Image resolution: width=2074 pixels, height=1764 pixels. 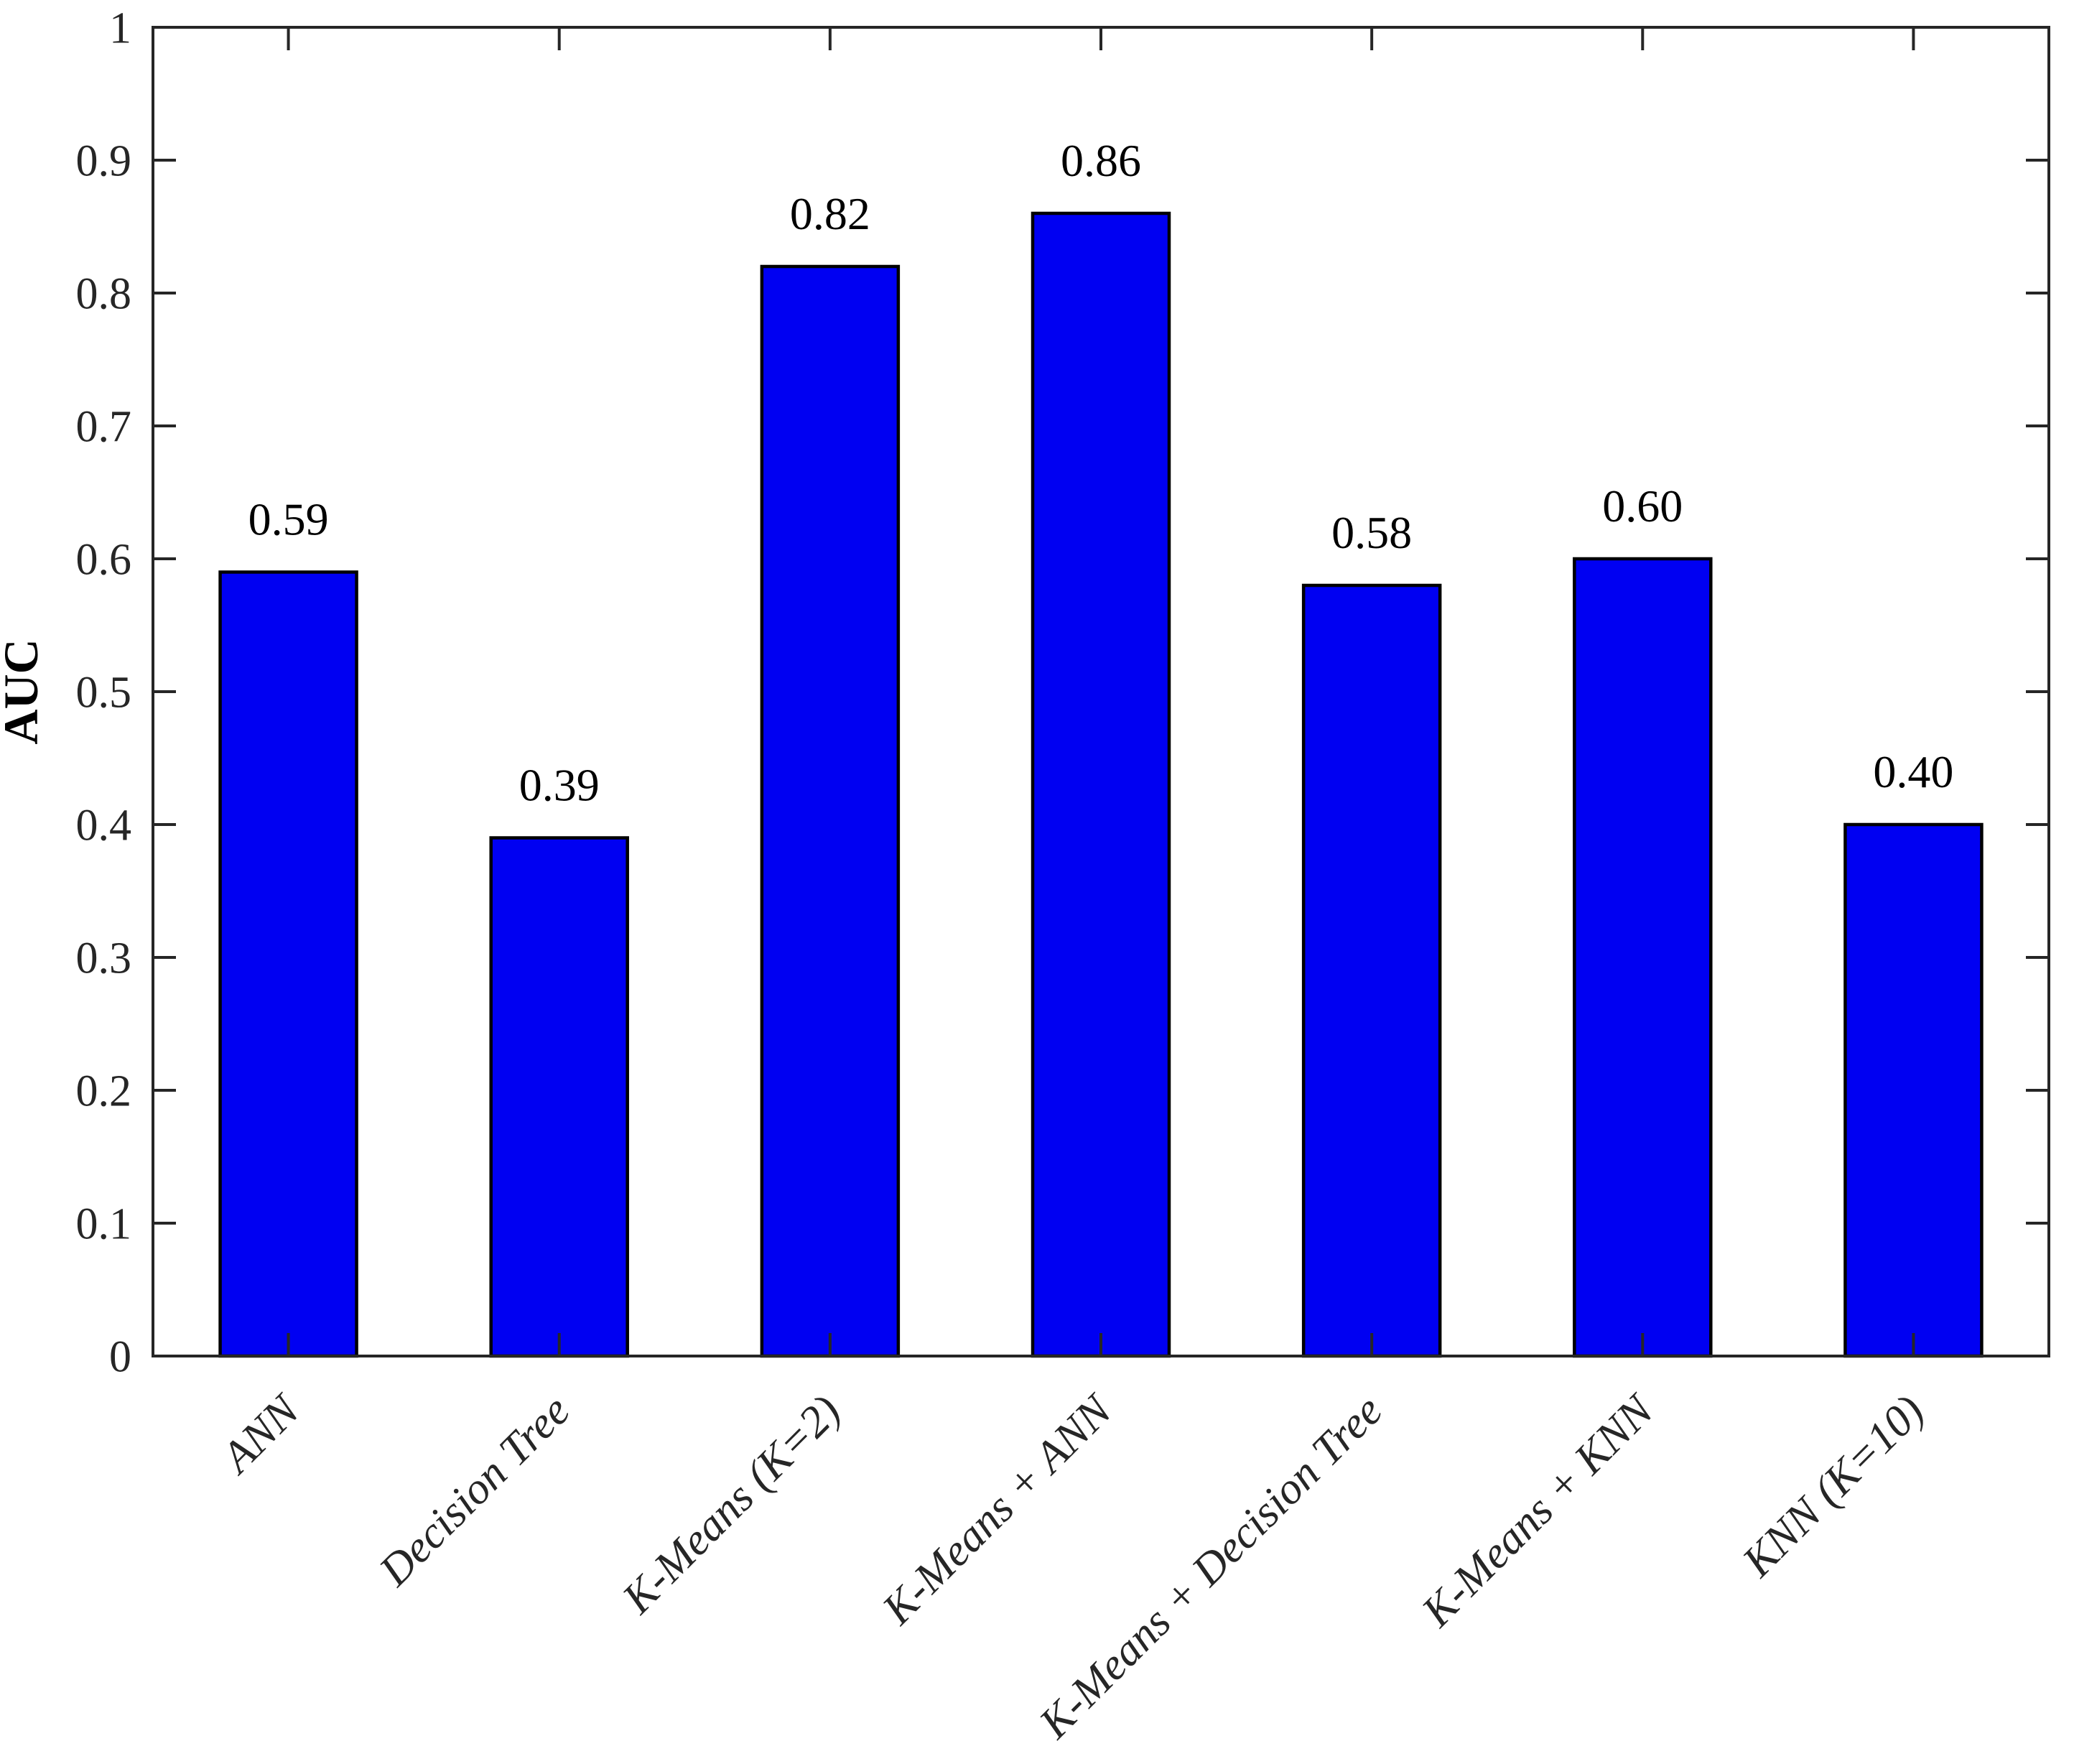 What do you see at coordinates (1101, 160) in the screenshot?
I see `bar-value-label: 0.86` at bounding box center [1101, 160].